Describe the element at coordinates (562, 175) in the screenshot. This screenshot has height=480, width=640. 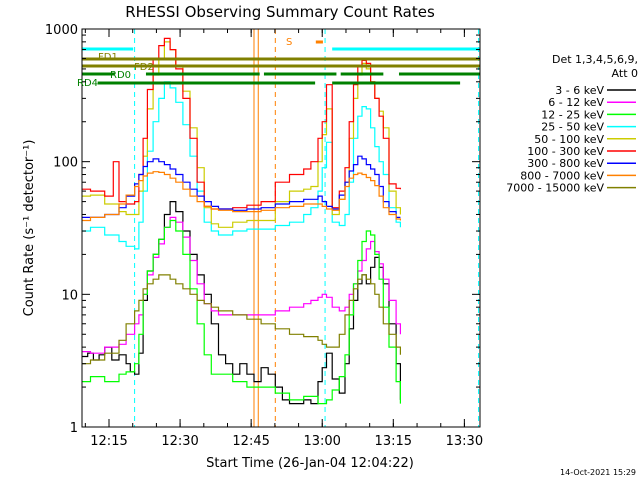
I see `legend-entry-label: 800 - 7000 keV` at that location.